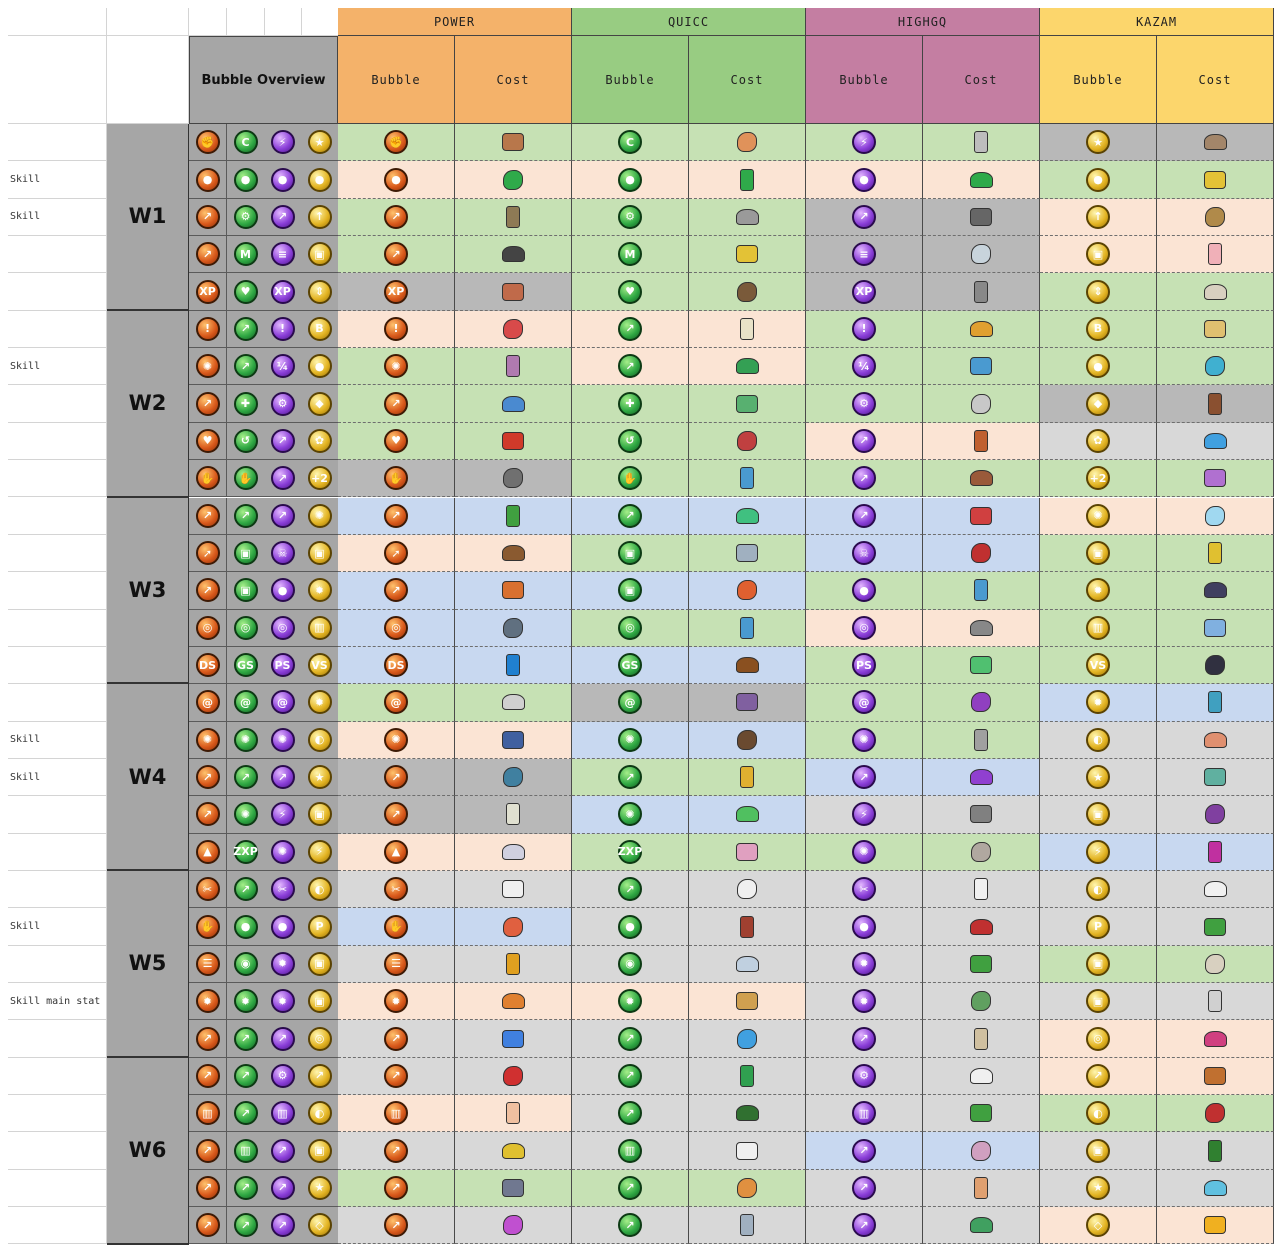 The height and width of the screenshot is (1252, 1280). I want to click on flower-icon, so click(981, 366).